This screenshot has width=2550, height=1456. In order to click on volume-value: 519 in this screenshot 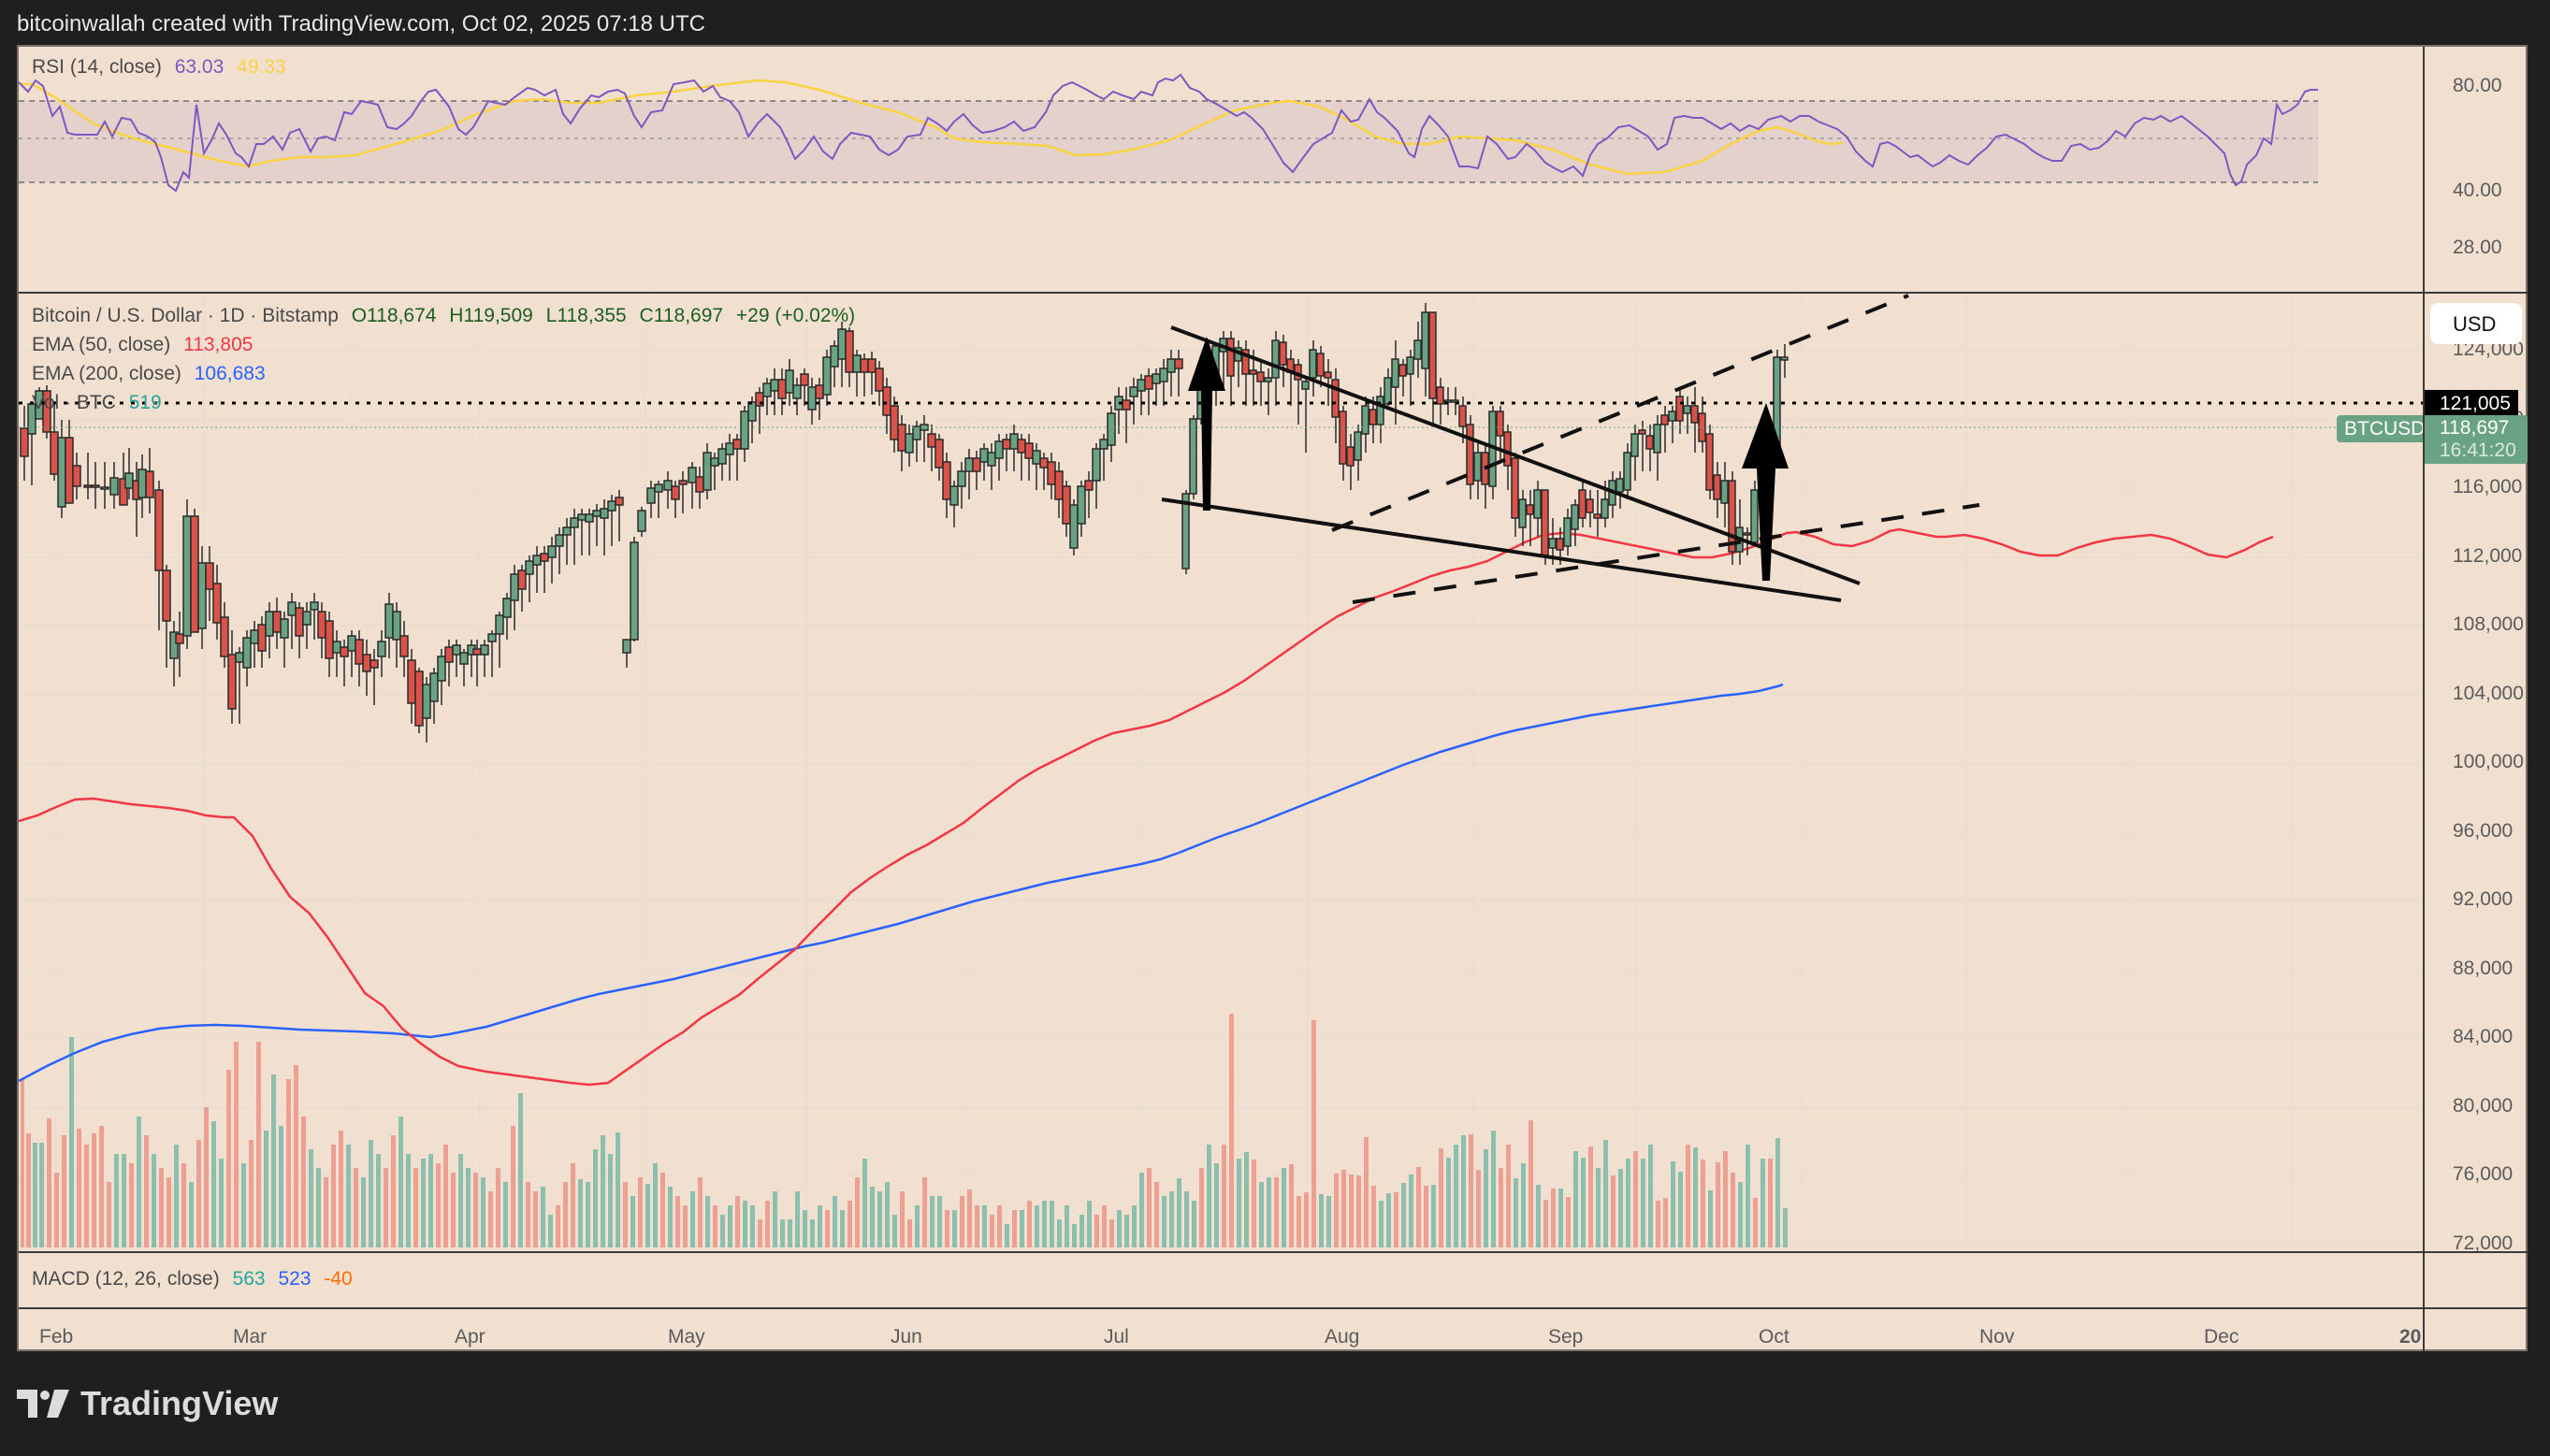, I will do `click(145, 403)`.